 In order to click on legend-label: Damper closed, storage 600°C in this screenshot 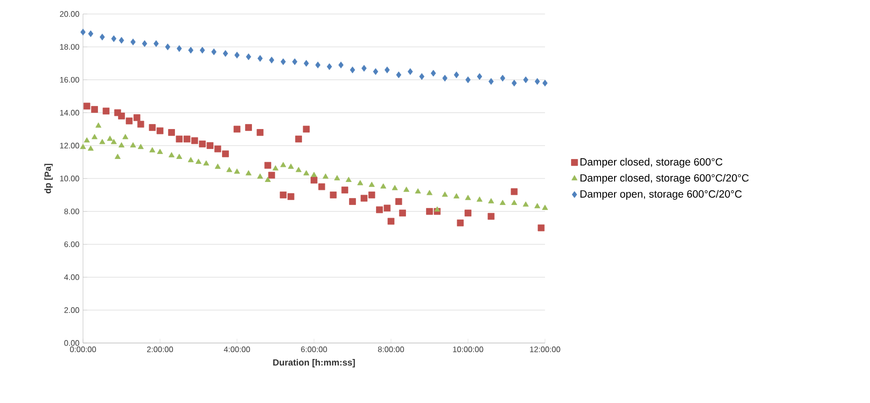, I will do `click(651, 163)`.